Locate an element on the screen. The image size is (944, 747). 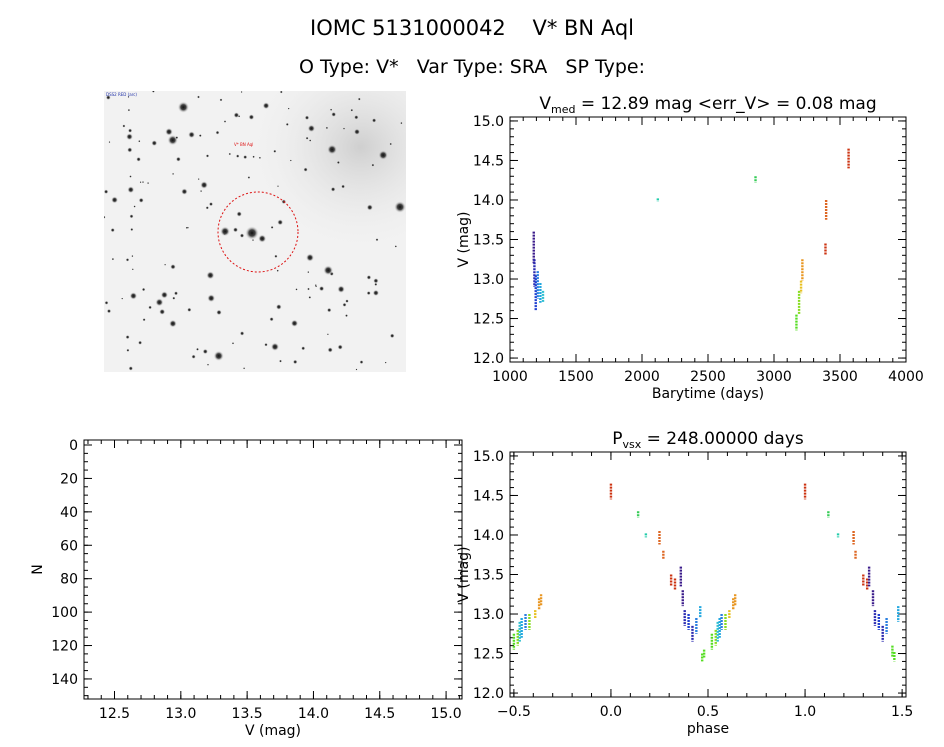
x-axis-label: phase is located at coordinates (708, 729).